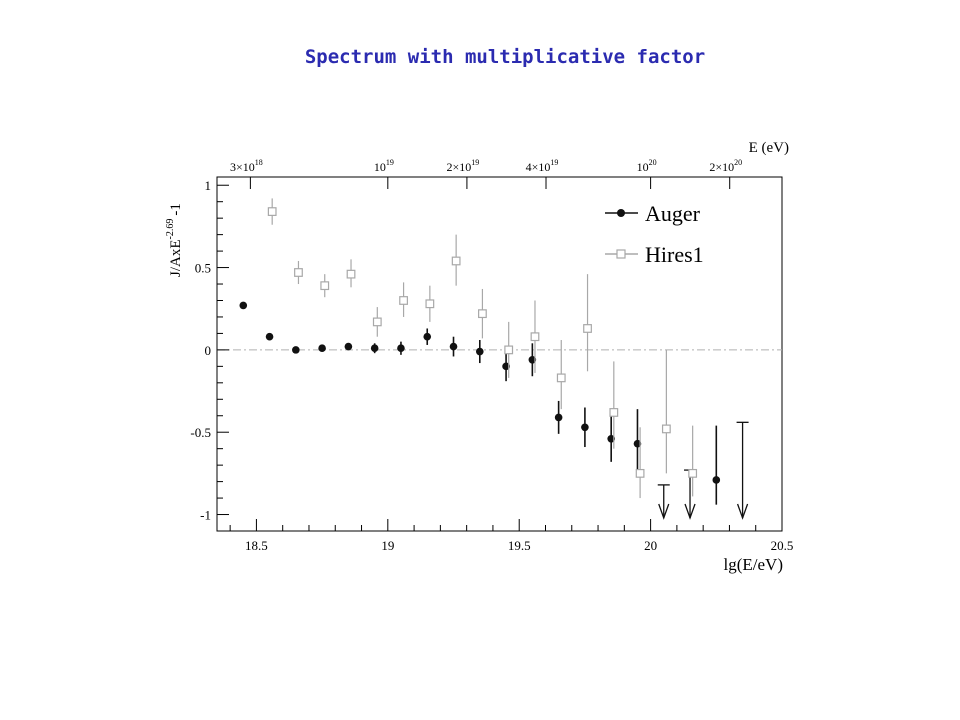  I want to click on legend: Auger Hires1, so click(654, 234).